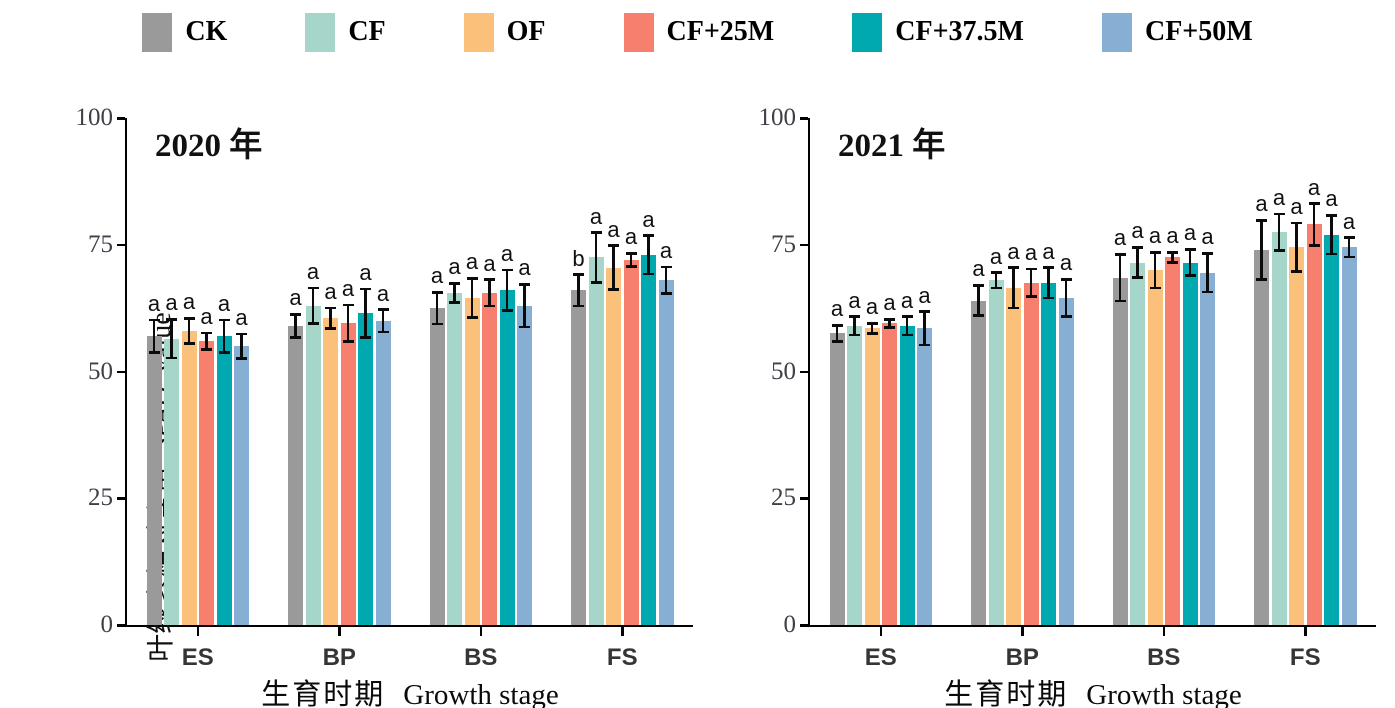 Image resolution: width=1395 pixels, height=708 pixels. I want to click on bar-CF+37.5M-BS, so click(507, 457).